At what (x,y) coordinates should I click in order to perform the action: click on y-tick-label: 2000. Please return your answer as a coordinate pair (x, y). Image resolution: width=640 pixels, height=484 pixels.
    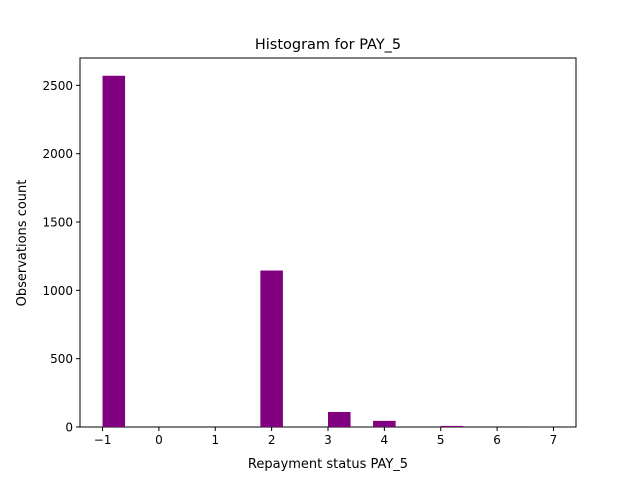
    Looking at the image, I should click on (57, 154).